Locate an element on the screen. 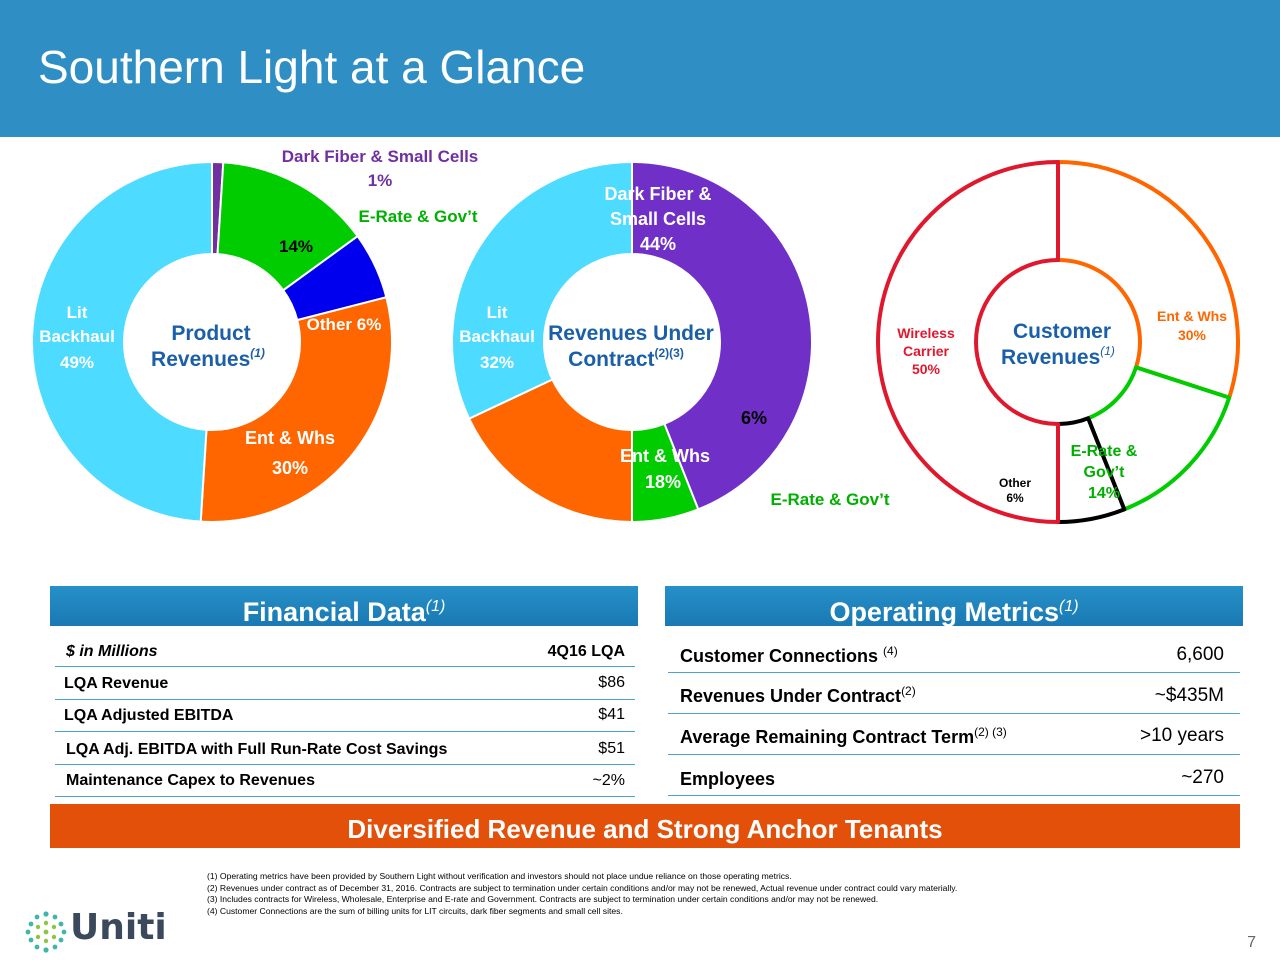  financial-data-header: Financial Data(1) is located at coordinates (344, 606).